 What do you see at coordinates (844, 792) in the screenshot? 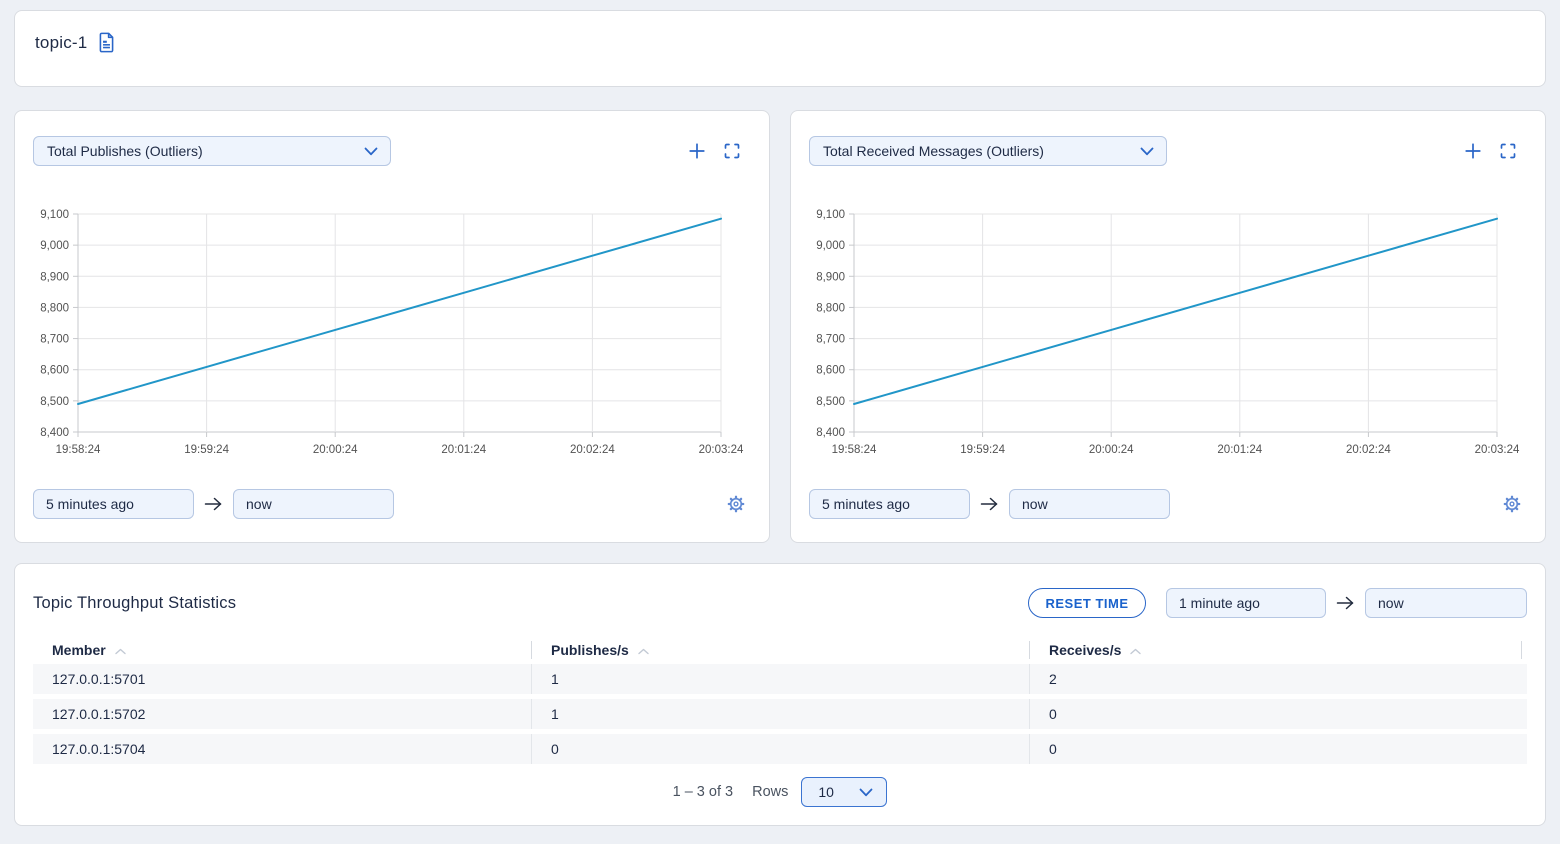
I see `rows-per-page-select: 10` at bounding box center [844, 792].